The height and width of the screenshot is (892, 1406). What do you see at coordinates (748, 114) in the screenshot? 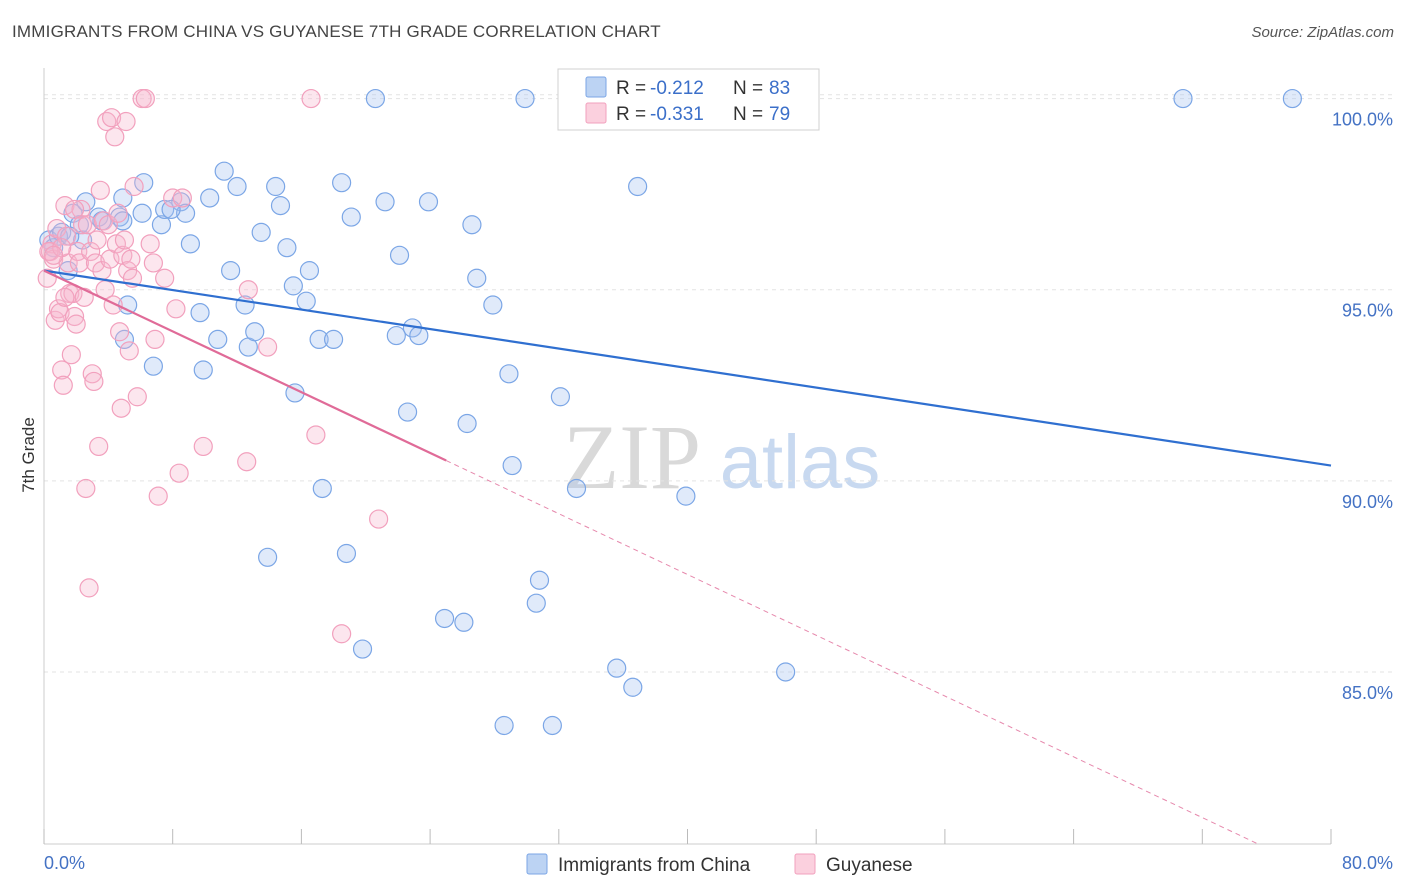
I see `stats-legend-n-label-guyanese: N =` at bounding box center [748, 114].